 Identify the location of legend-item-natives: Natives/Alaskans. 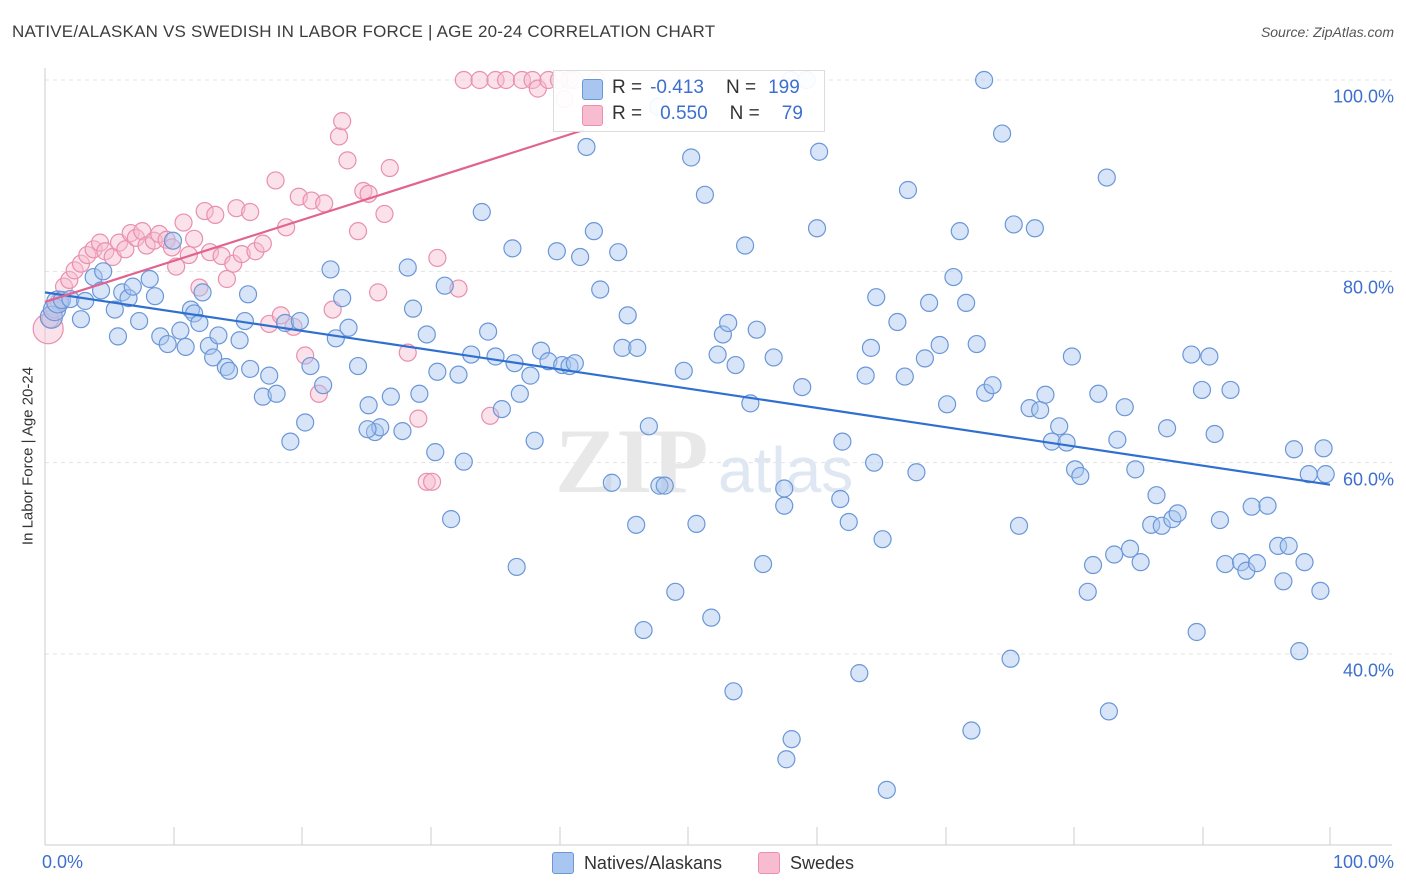
(636, 863).